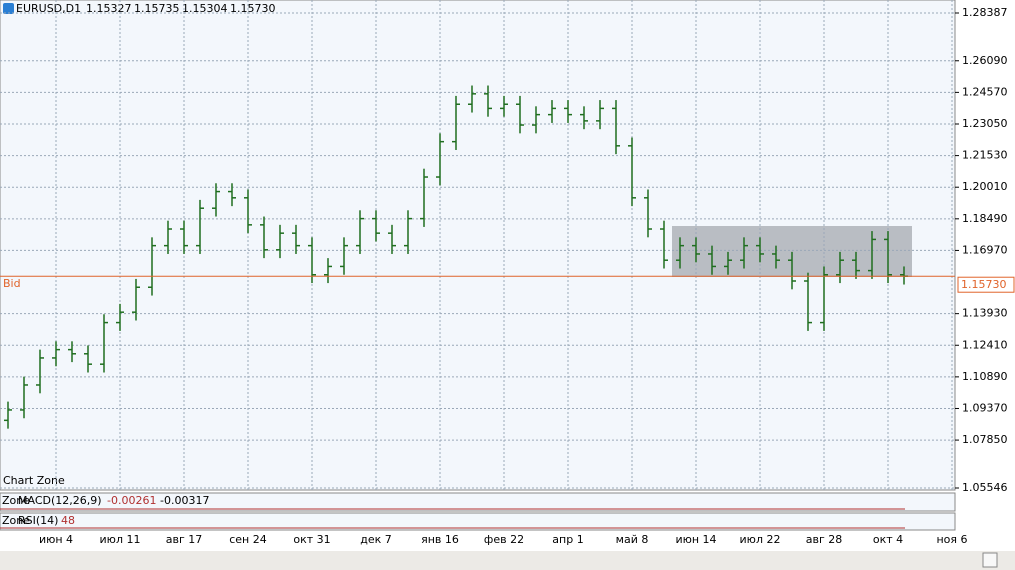  I want to click on bid-label-box, so click(986, 284).